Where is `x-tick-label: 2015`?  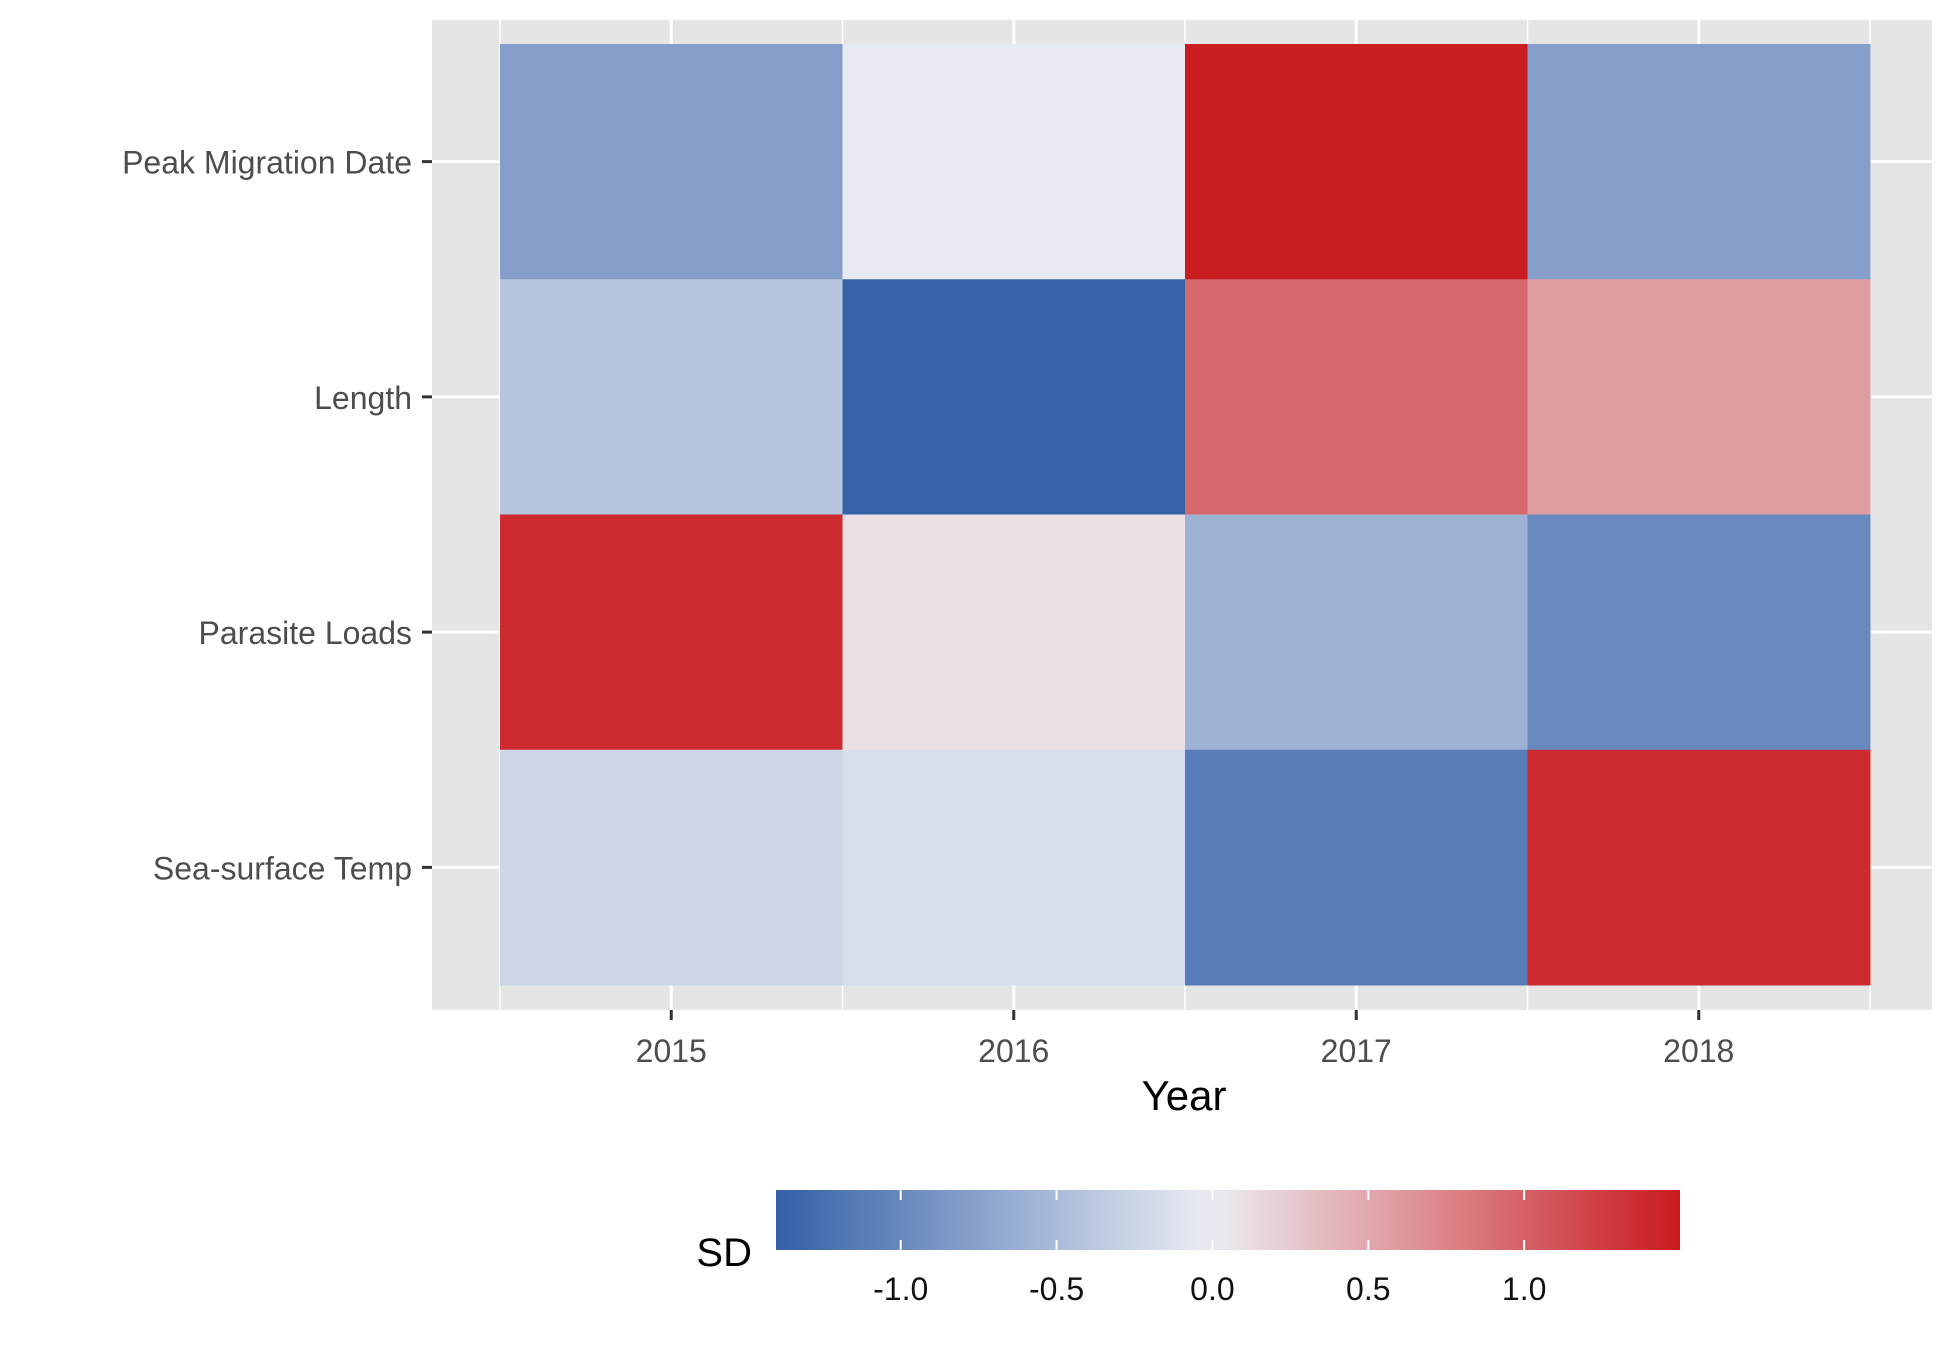 x-tick-label: 2015 is located at coordinates (671, 1051).